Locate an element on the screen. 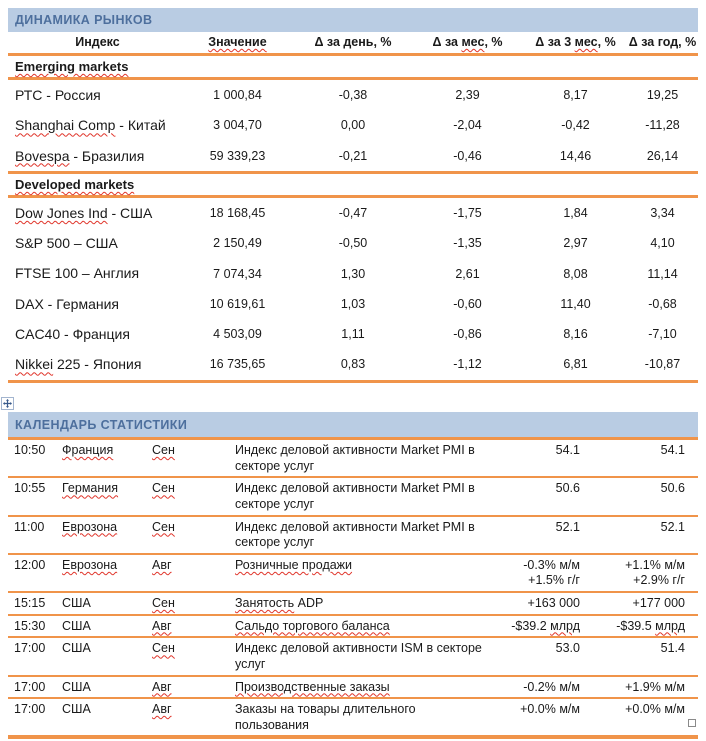 This screenshot has height=741, width=706. delta-day-header: Δ за день, % is located at coordinates (353, 42).